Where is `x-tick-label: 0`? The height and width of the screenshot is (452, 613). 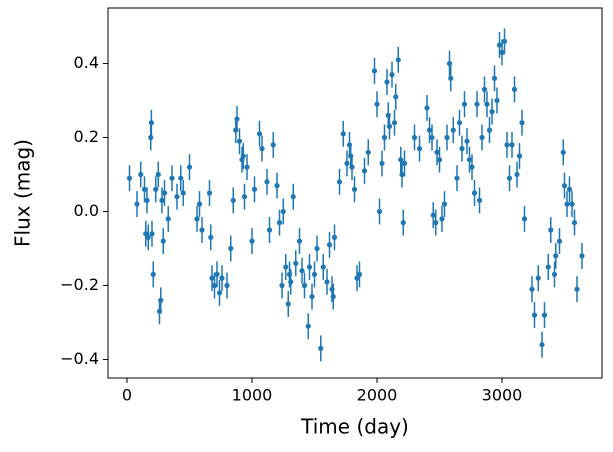 x-tick-label: 0 is located at coordinates (127, 395).